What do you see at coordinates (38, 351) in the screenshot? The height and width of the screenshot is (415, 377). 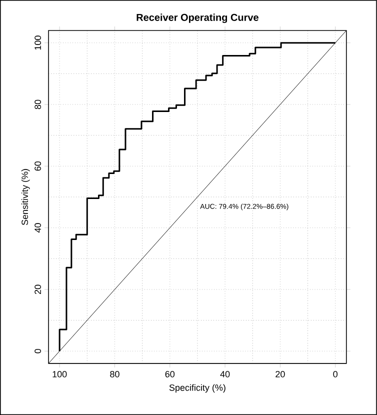 I see `y-tick-label: 0` at bounding box center [38, 351].